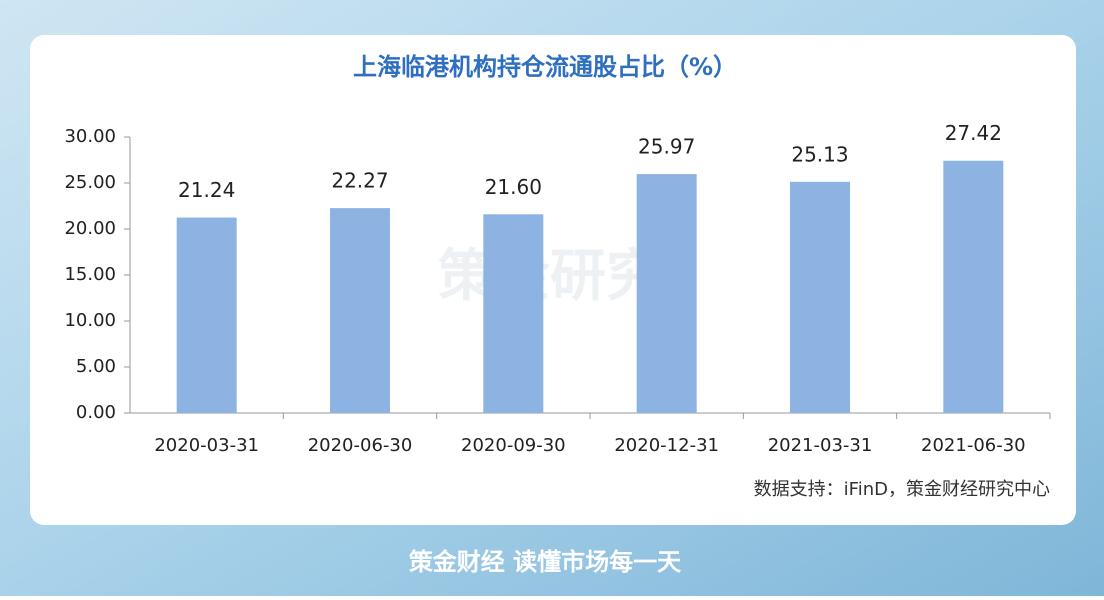 Image resolution: width=1104 pixels, height=600 pixels. Describe the element at coordinates (666, 147) in the screenshot. I see `value-label: 25.97` at that location.